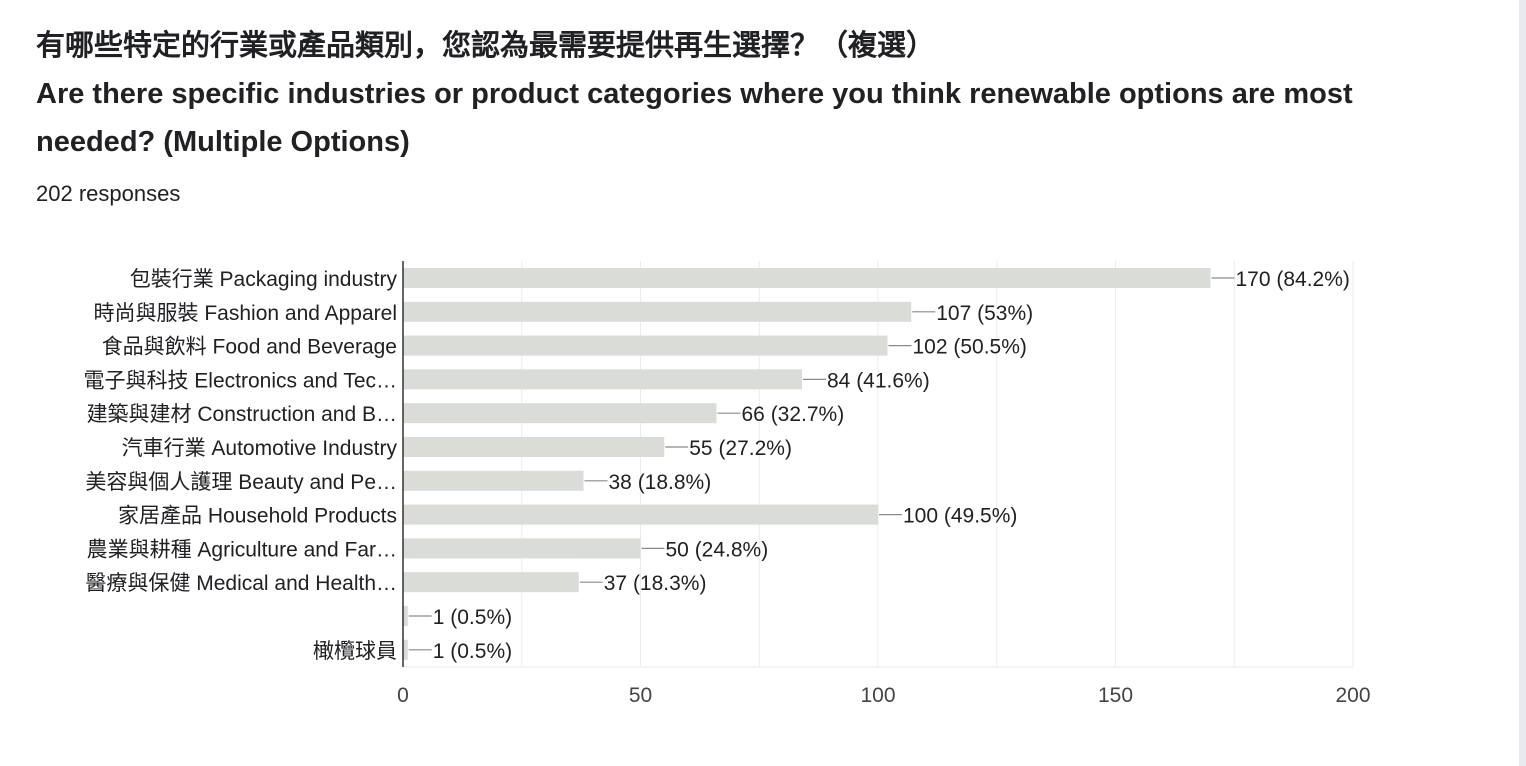 This screenshot has width=1526, height=766. I want to click on x-tick-label: 50, so click(640, 695).